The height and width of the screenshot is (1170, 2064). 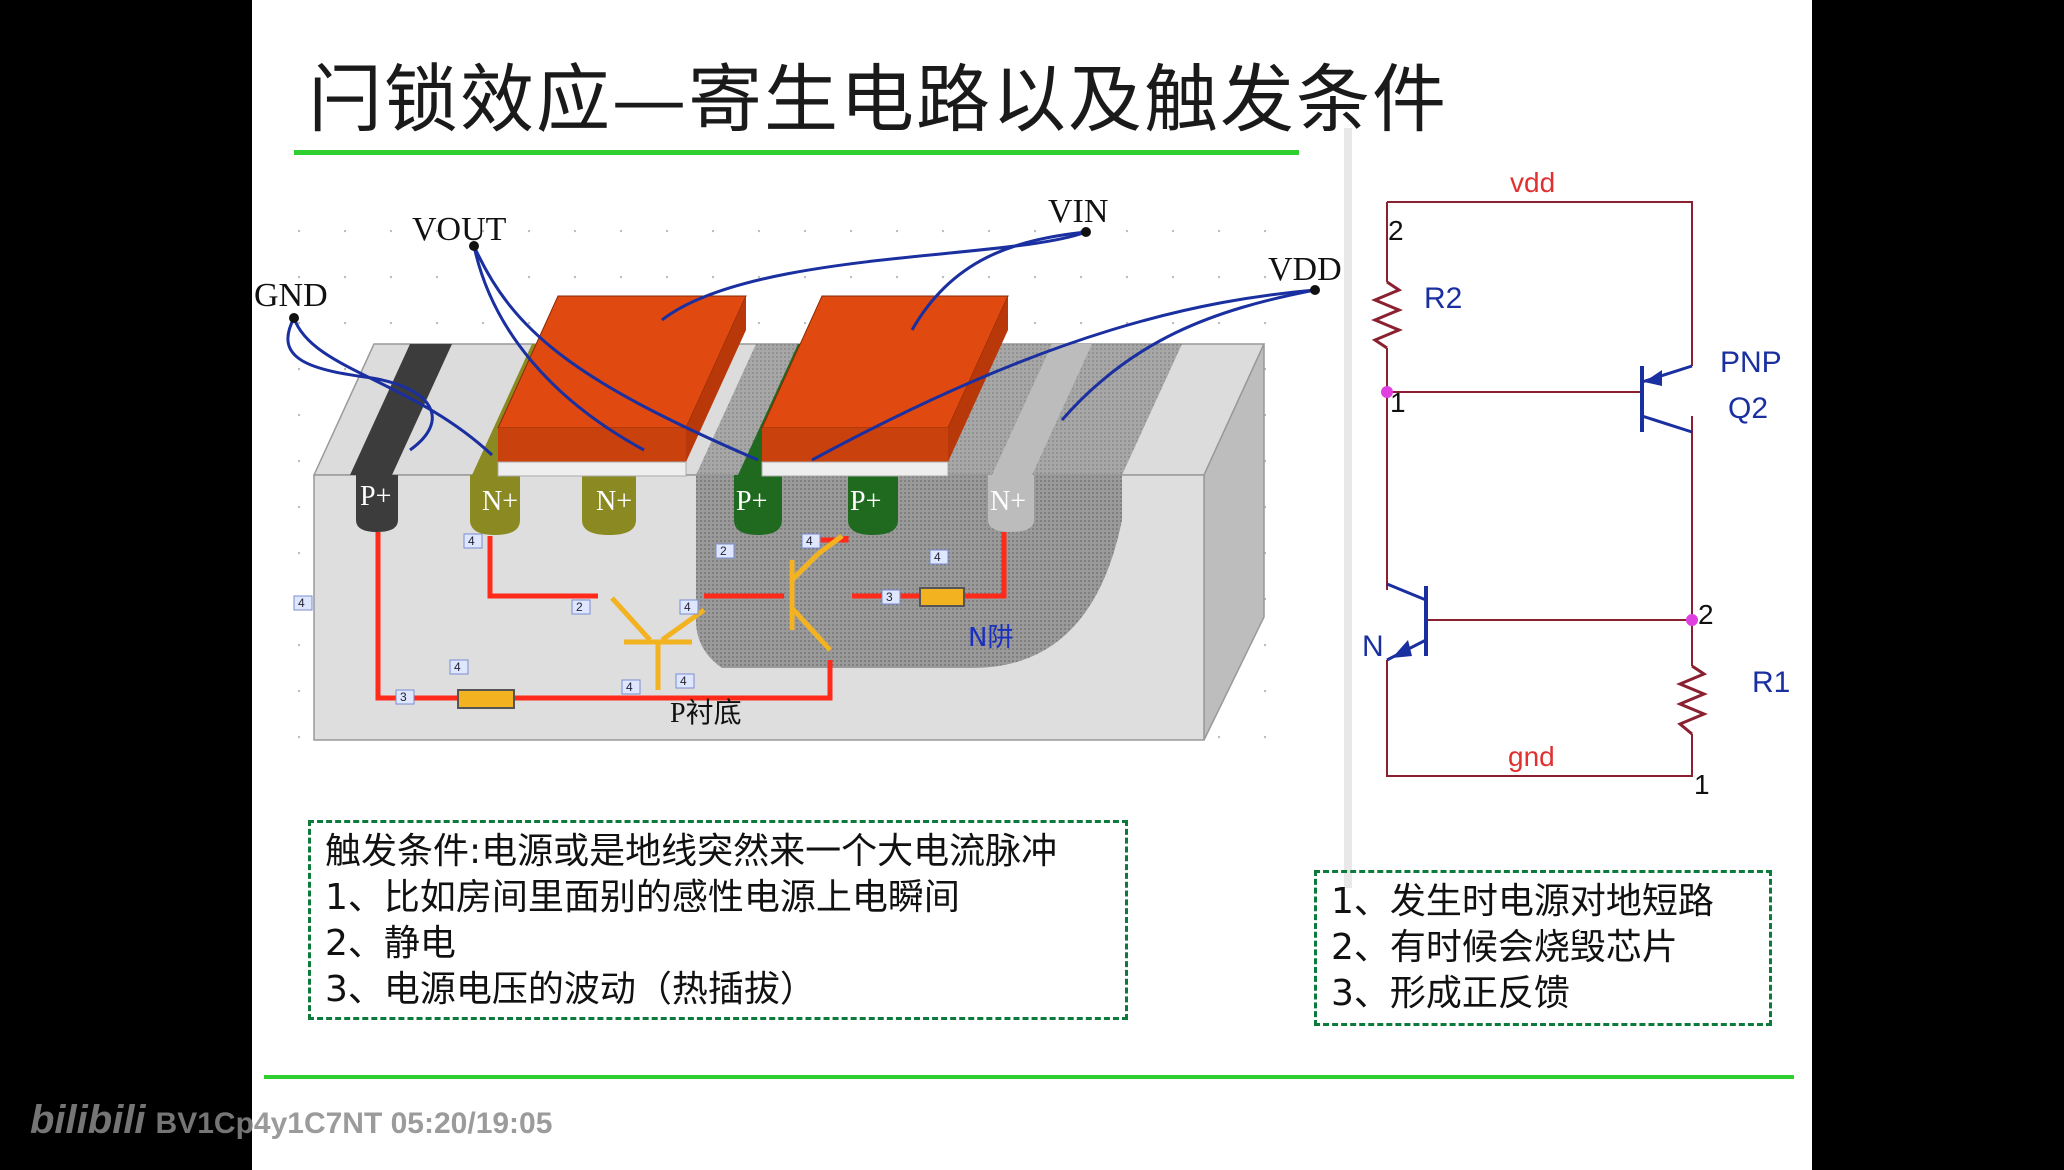 What do you see at coordinates (354, 1123) in the screenshot?
I see `video-id-timestamp: BV1Cp4y1C7NT 05:20/19:05` at bounding box center [354, 1123].